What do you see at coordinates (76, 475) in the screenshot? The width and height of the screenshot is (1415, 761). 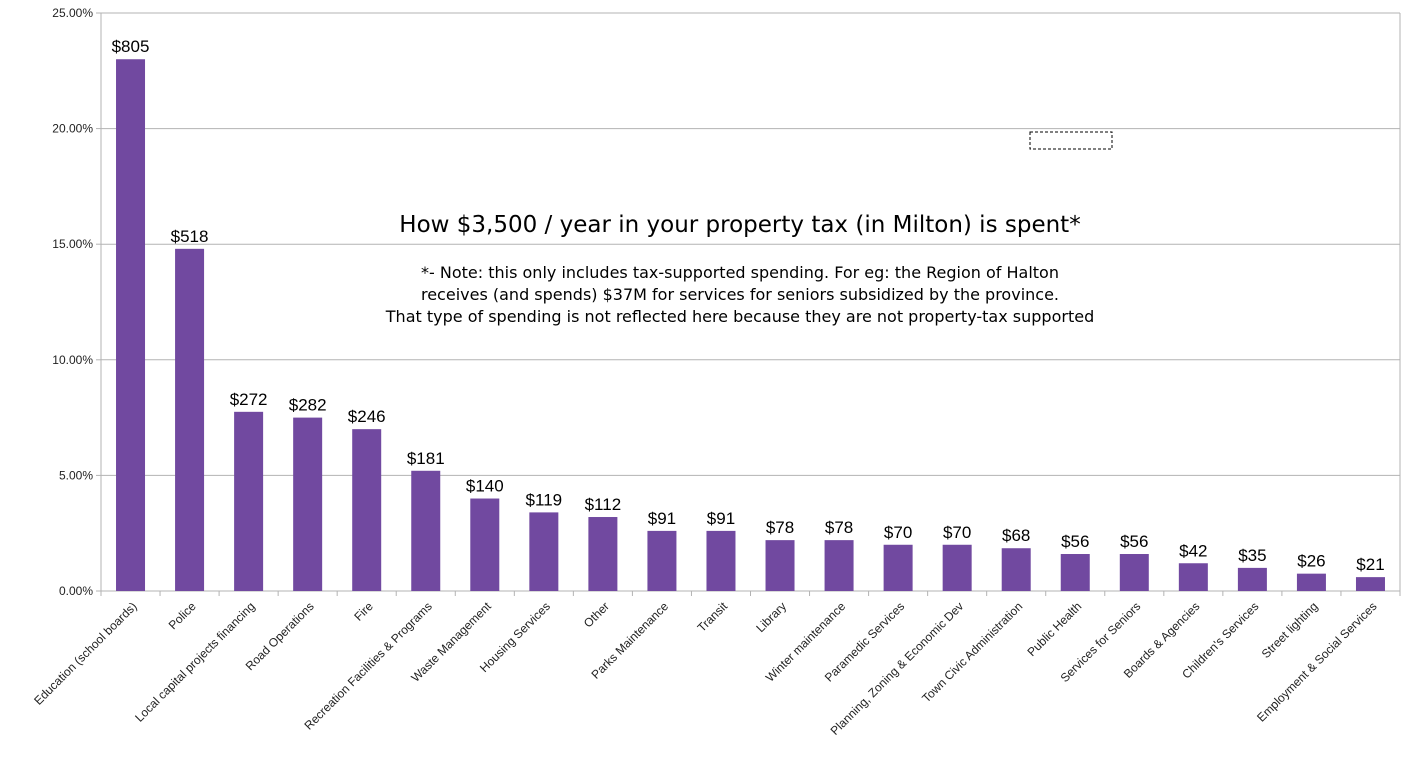 I see `y-tick-label: 5.00%` at bounding box center [76, 475].